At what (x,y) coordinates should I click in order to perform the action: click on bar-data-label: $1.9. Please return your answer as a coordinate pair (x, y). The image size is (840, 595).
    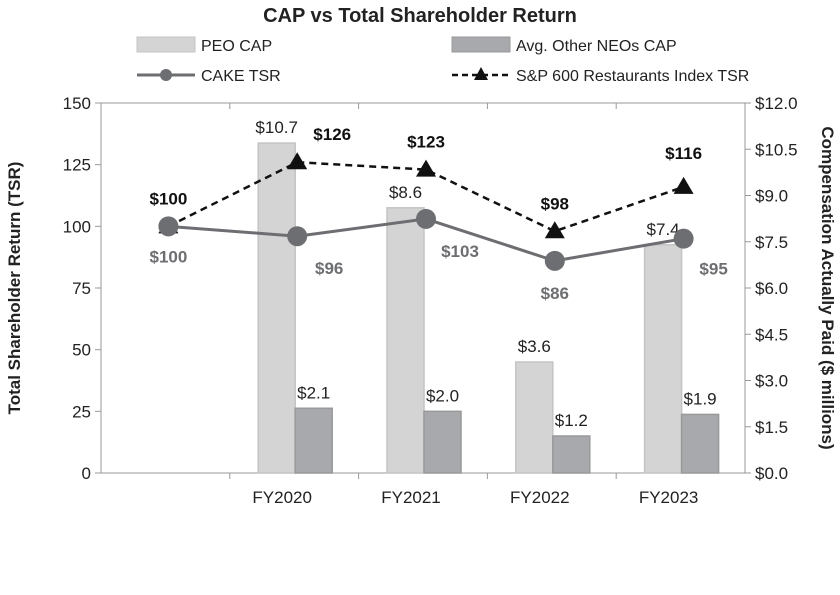
    Looking at the image, I should click on (700, 398).